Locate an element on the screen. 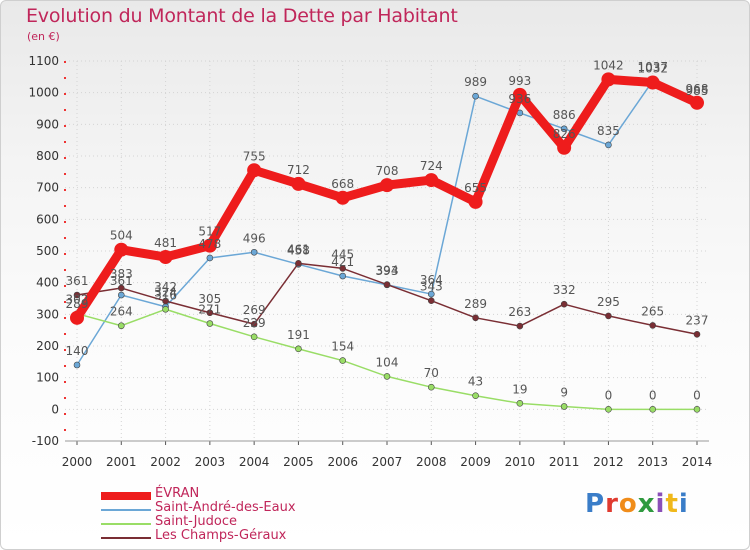 The height and width of the screenshot is (550, 750). chart-unit: (en €) is located at coordinates (43, 36).